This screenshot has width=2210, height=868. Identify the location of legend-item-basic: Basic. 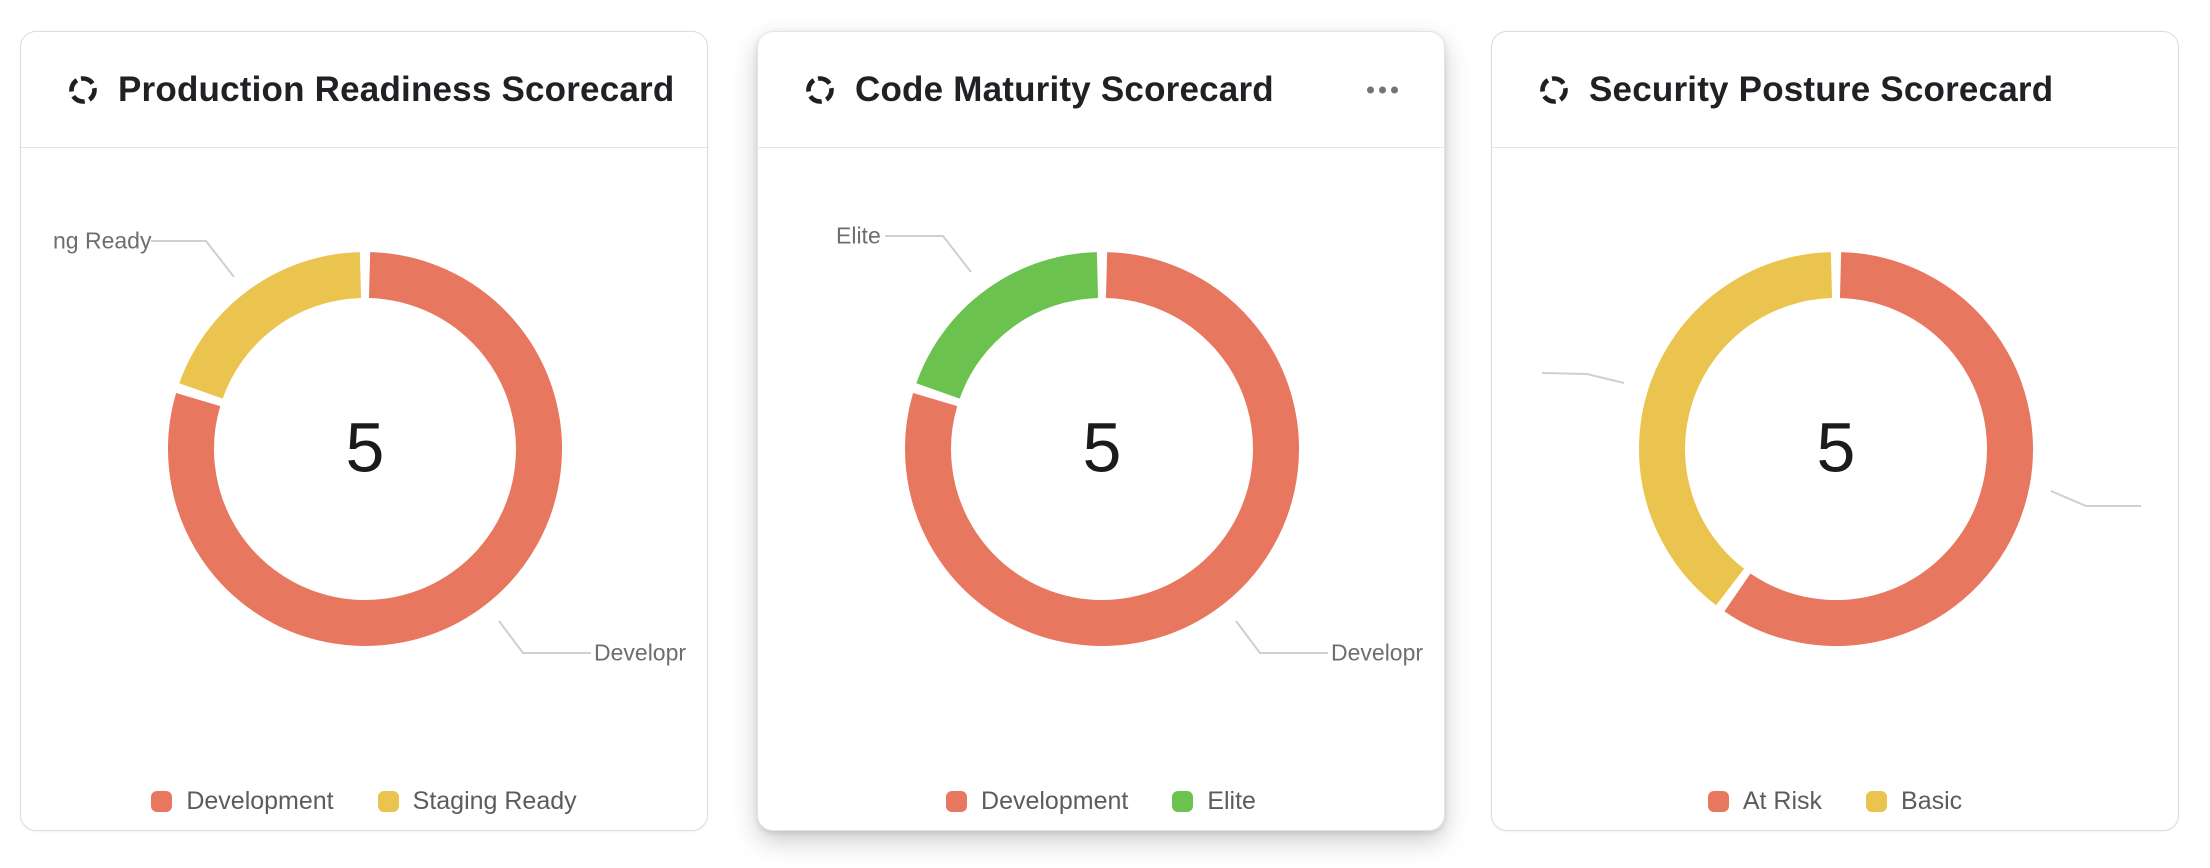
(1914, 801).